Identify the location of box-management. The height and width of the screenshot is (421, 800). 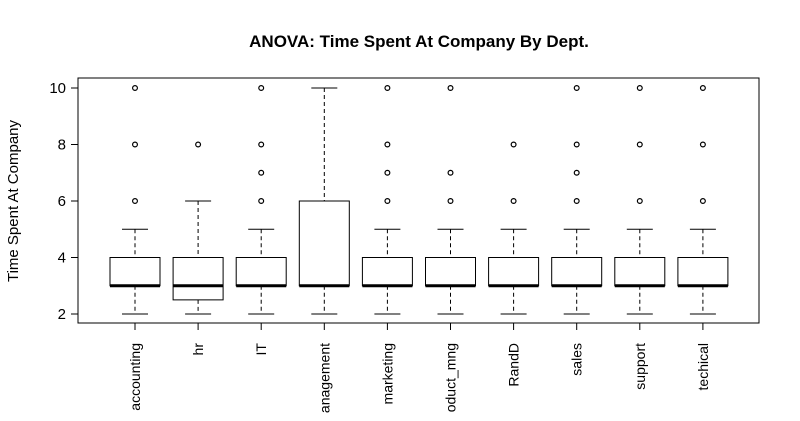
(324, 201).